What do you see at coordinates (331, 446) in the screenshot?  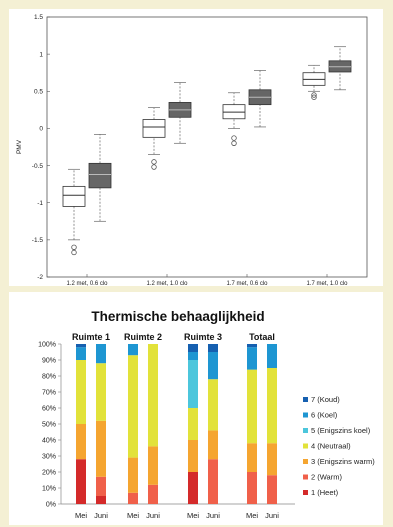 I see `legend-label: 4 (Neutraal)` at bounding box center [331, 446].